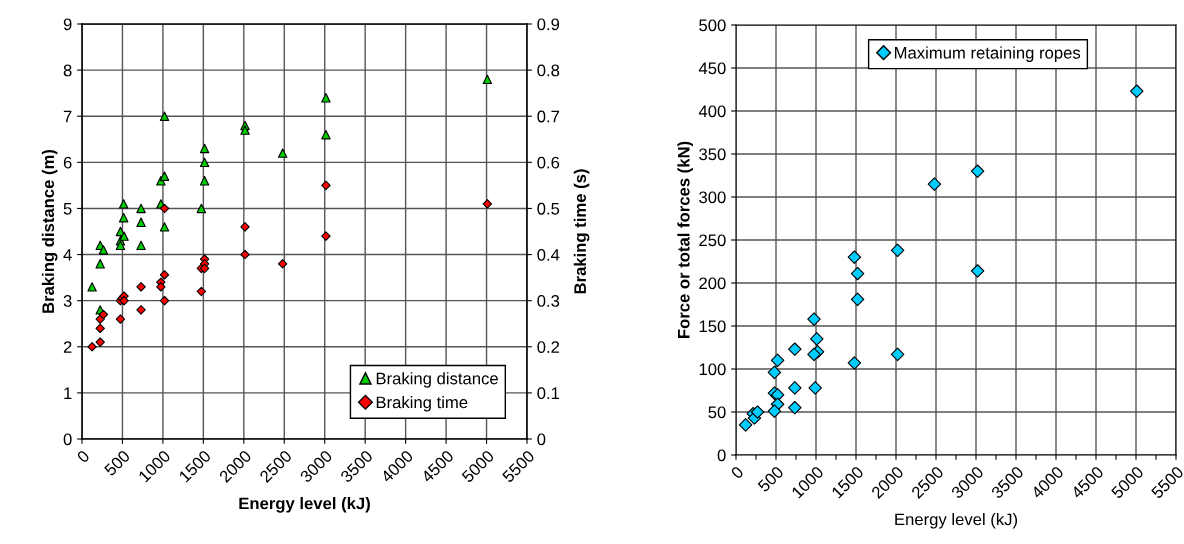  Describe the element at coordinates (712, 283) in the screenshot. I see `y-tick-label: 200` at that location.